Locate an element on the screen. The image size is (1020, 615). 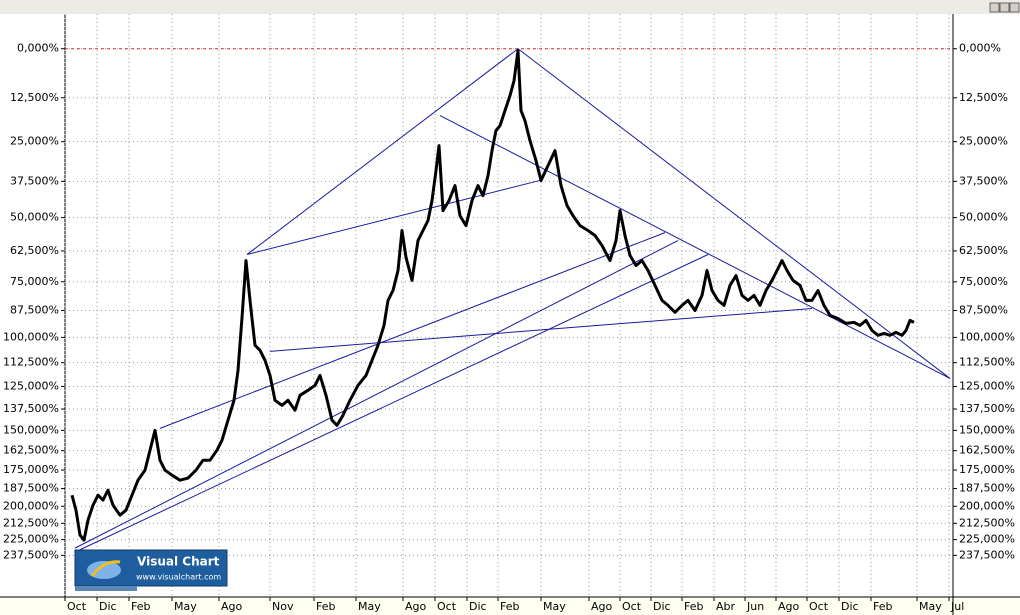
y-tick-label-right: 125,000% is located at coordinates (987, 385).